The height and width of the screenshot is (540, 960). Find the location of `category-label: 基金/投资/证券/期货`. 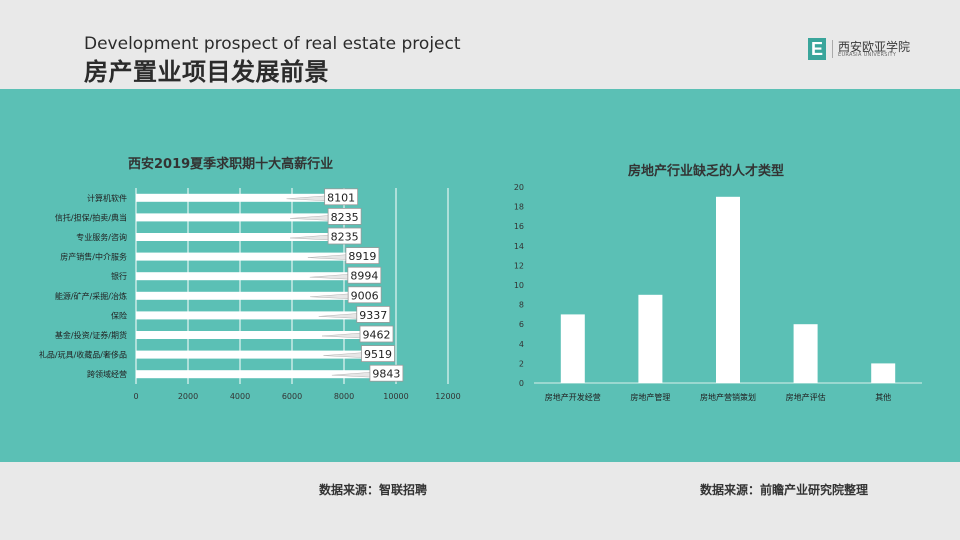

category-label: 基金/投资/证券/期货 is located at coordinates (91, 335).